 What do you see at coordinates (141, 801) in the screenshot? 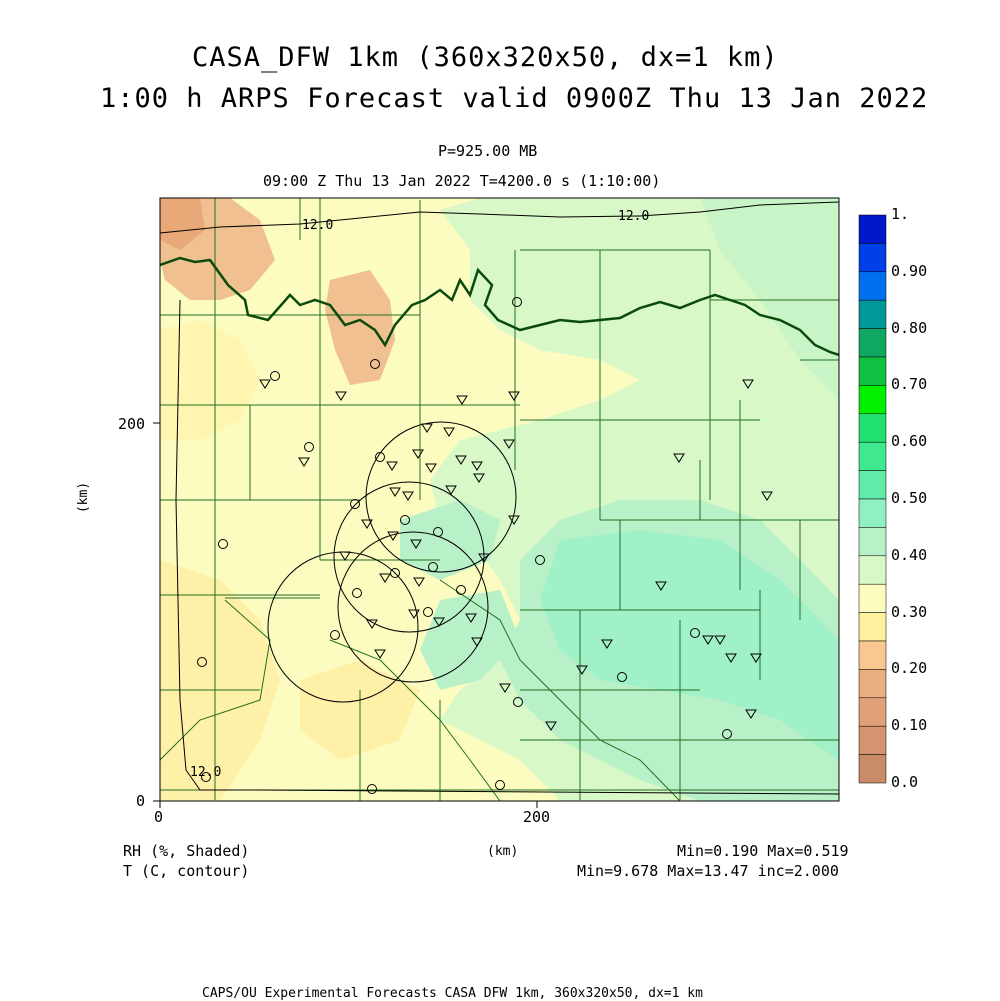
I see `y-tick-label-0: 0` at bounding box center [141, 801].